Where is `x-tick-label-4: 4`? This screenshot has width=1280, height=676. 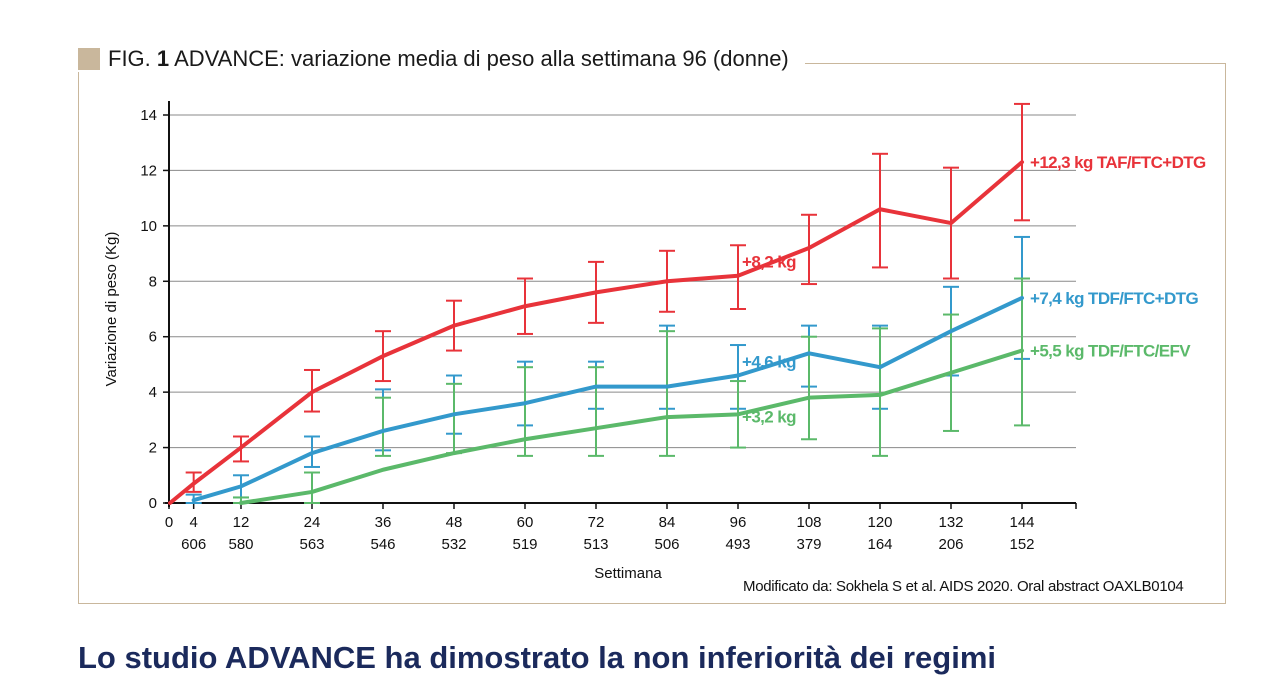
x-tick-label-4: 4 is located at coordinates (193, 522).